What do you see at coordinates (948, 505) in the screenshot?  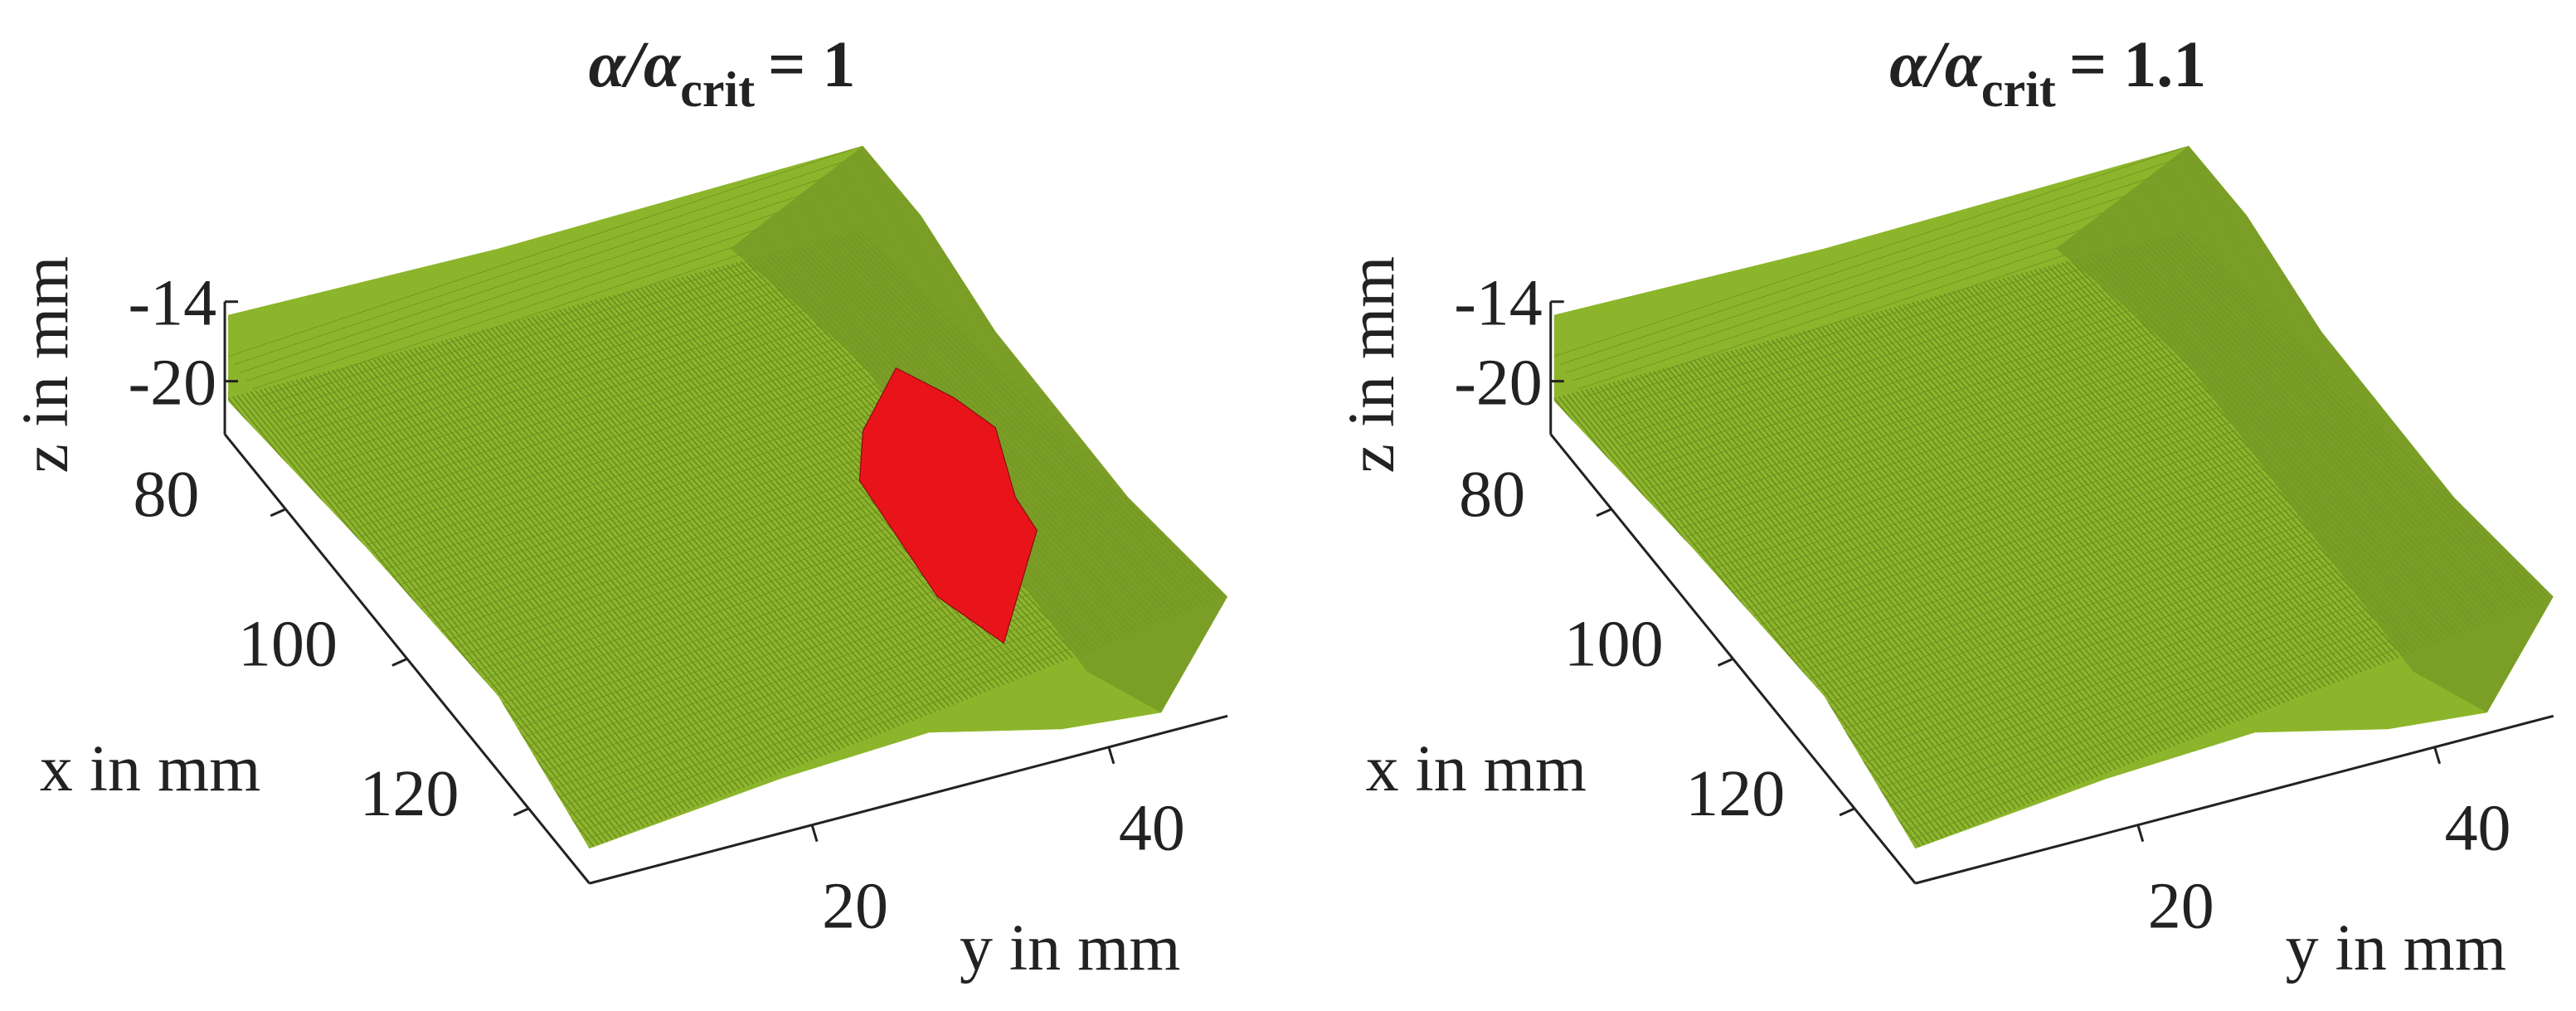 I see `critical-region` at bounding box center [948, 505].